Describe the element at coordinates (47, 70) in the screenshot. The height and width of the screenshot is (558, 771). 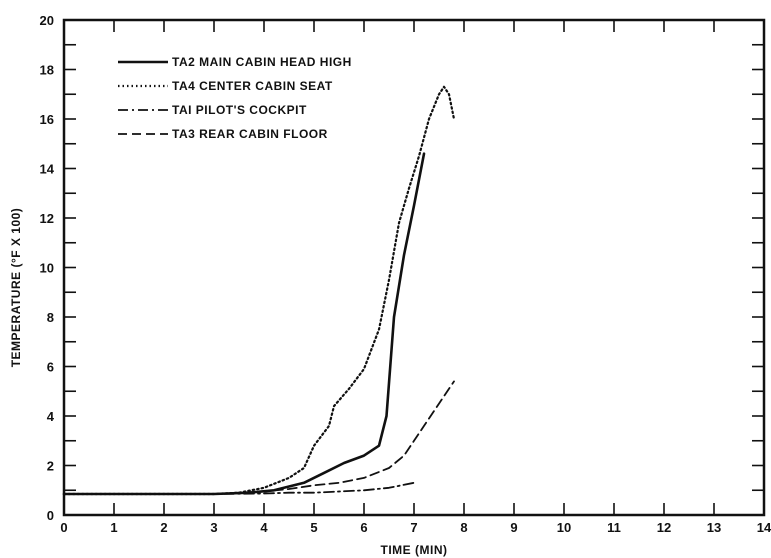
I see `y-tick-label: 18` at that location.